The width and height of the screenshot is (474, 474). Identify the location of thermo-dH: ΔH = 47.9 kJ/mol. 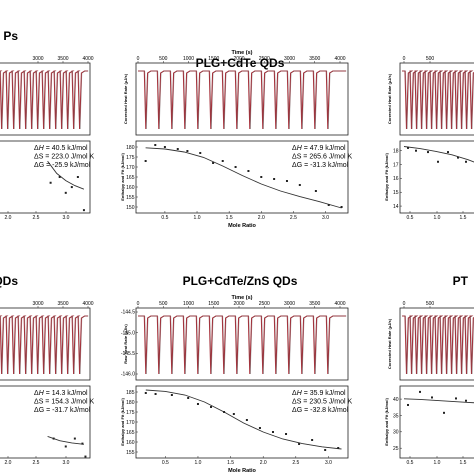
(319, 148).